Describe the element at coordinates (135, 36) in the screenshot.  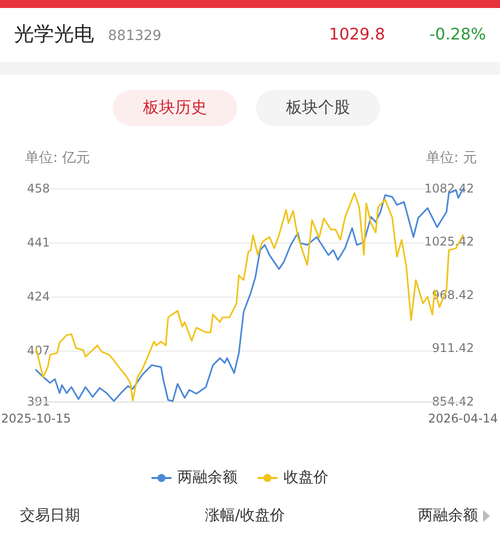
I see `chart-subtitle: 881329` at that location.